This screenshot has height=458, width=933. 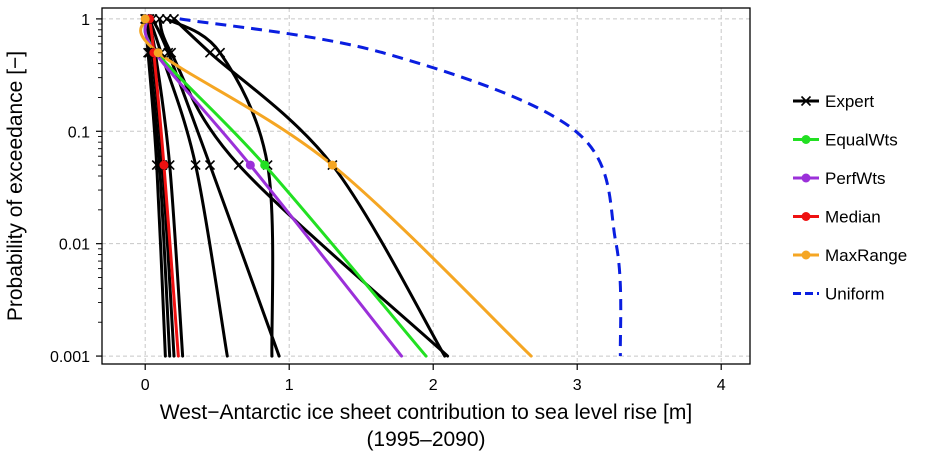 I want to click on x-tick-label: 2, so click(x=433, y=385).